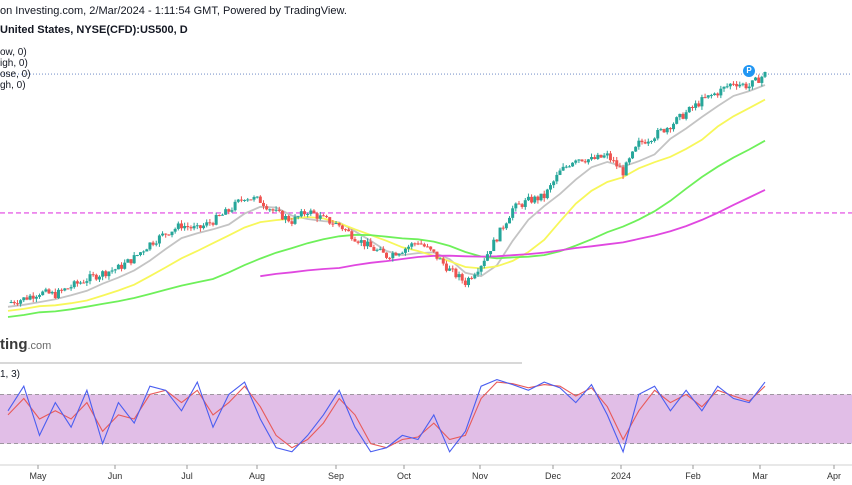  I want to click on stochastic-k-line, so click(386, 416).